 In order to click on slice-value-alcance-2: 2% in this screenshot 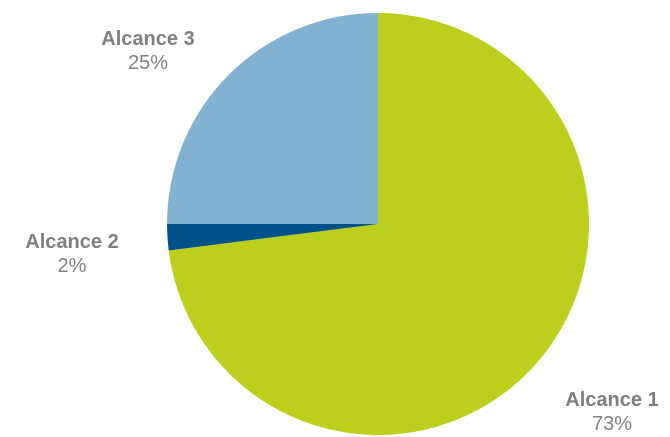, I will do `click(72, 266)`.